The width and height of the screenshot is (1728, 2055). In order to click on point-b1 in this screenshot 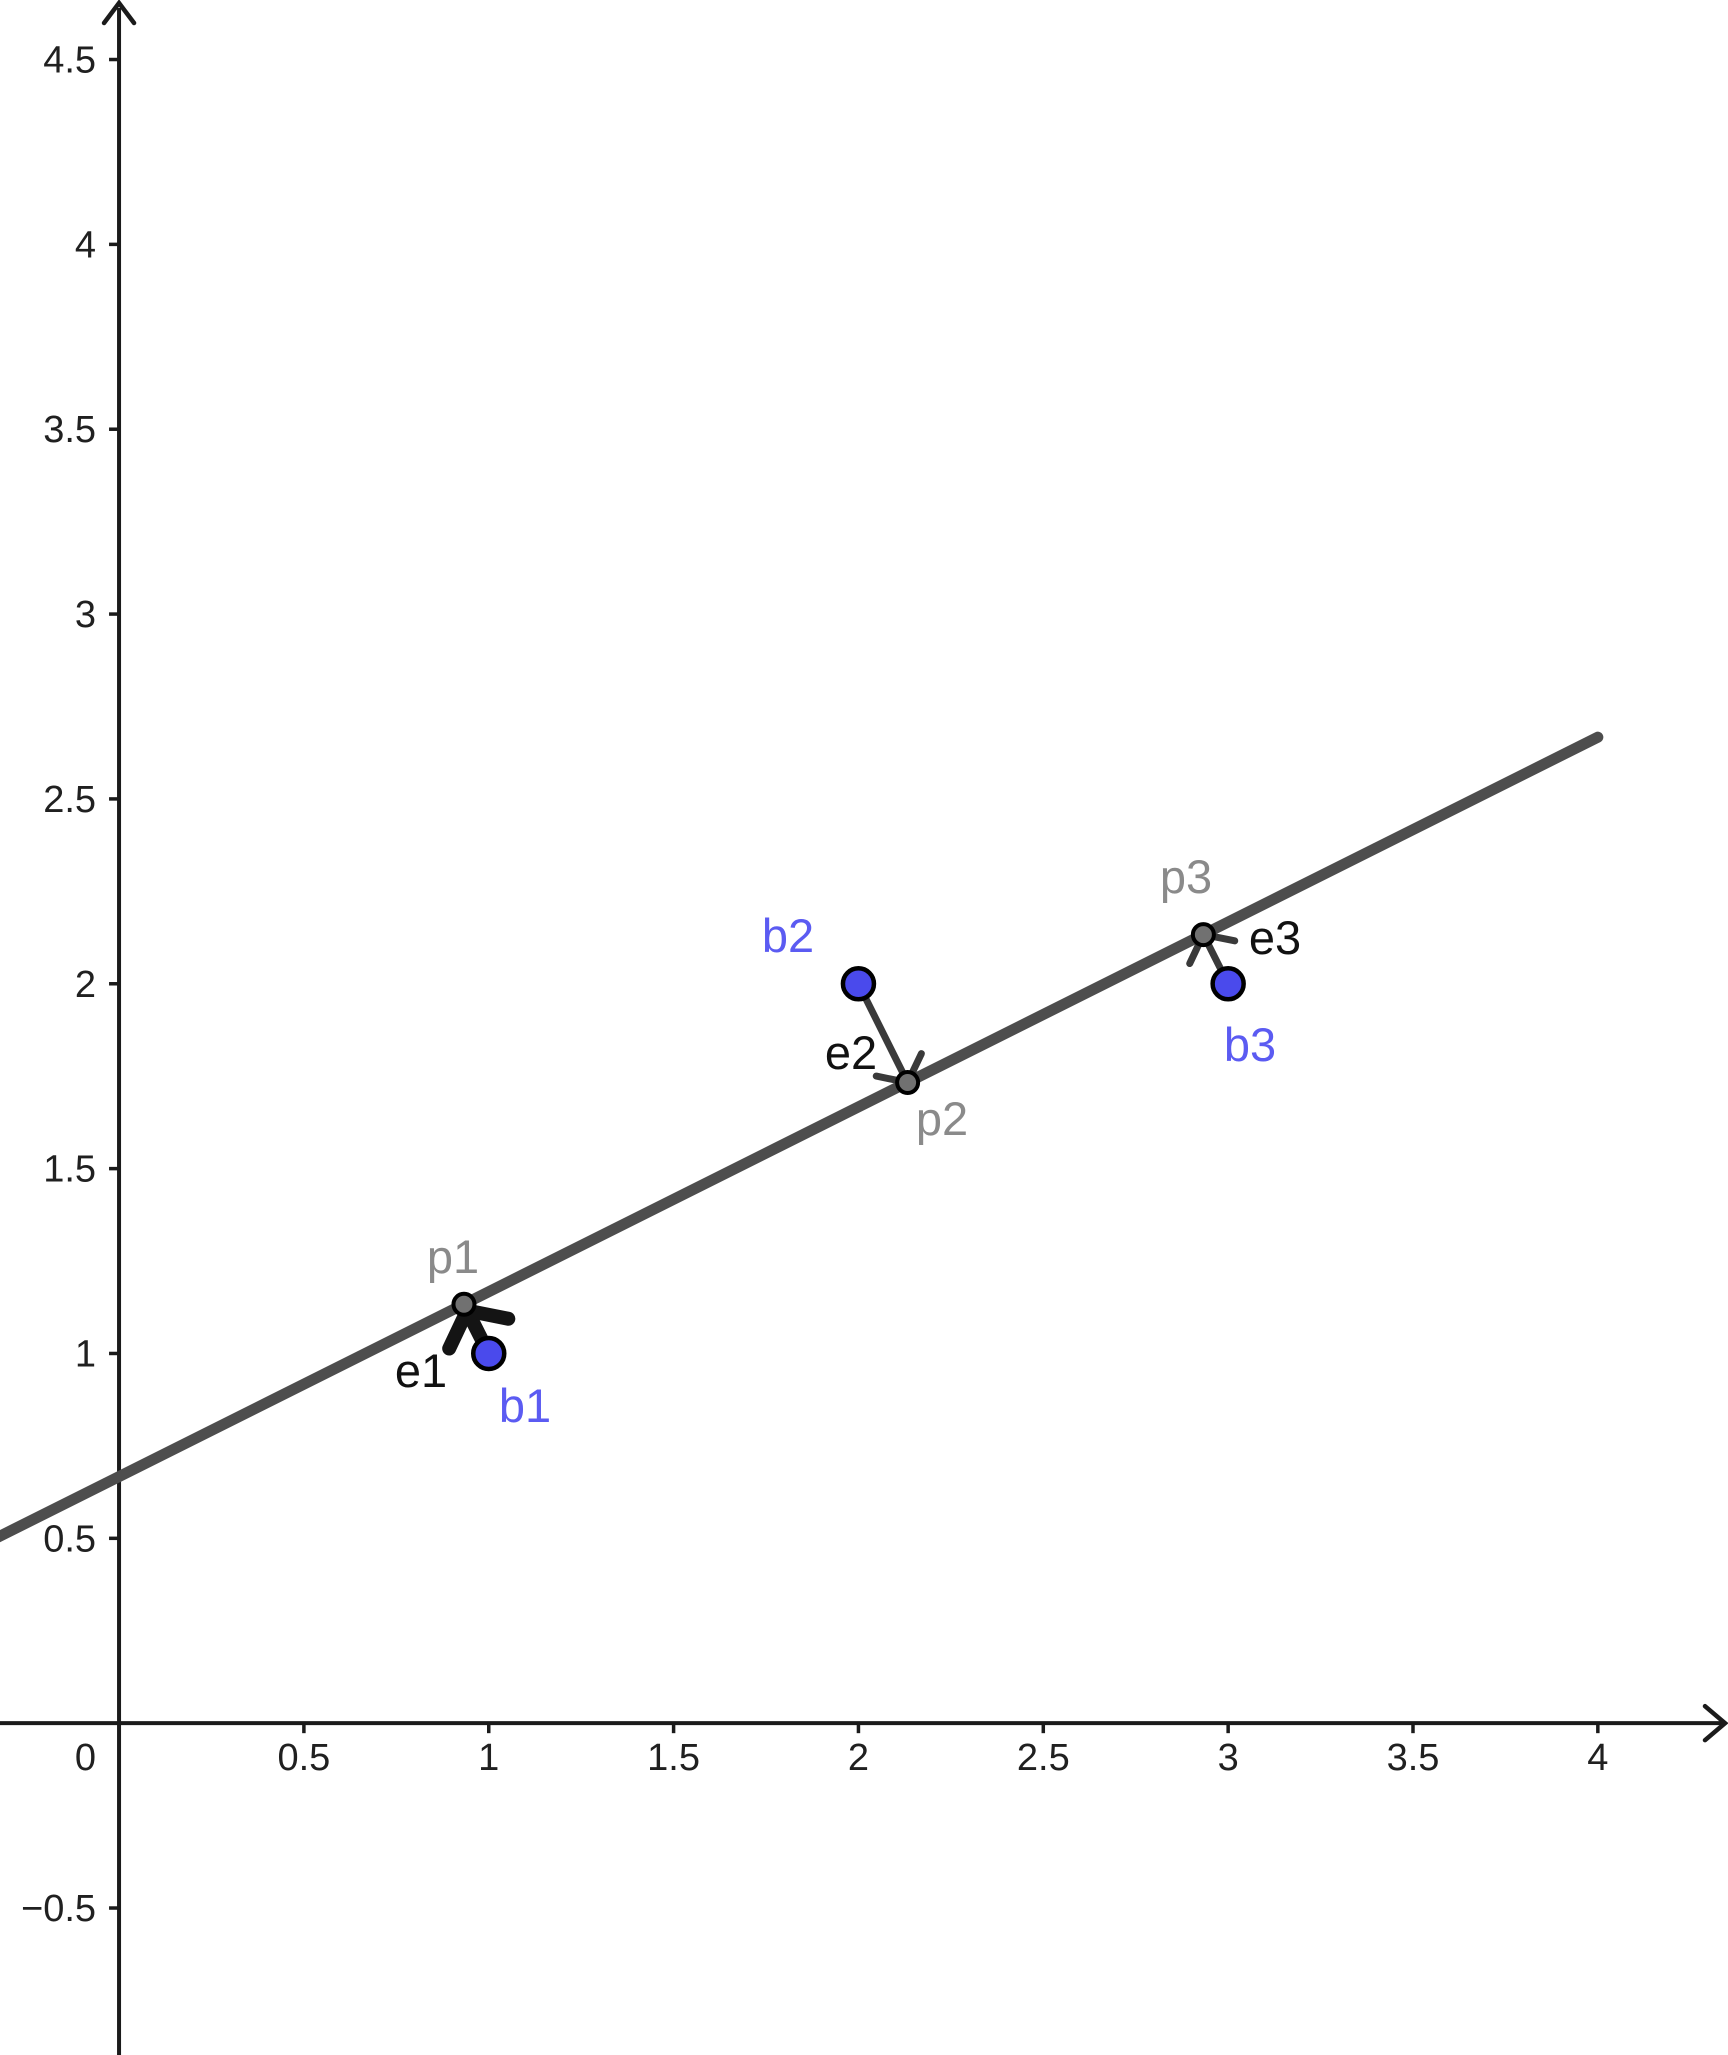, I will do `click(488, 1353)`.